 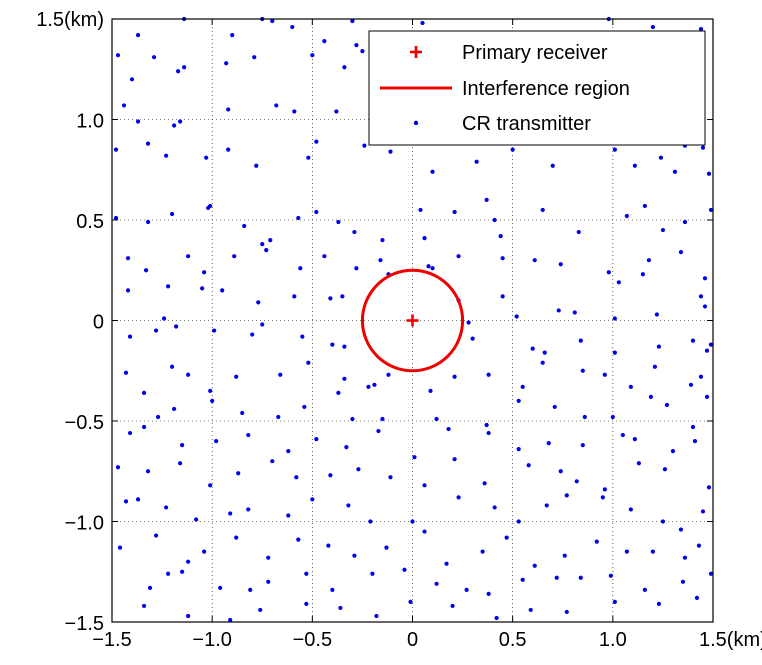 I want to click on legend-item-cr-transmitter: CR transmitter, so click(x=502, y=124).